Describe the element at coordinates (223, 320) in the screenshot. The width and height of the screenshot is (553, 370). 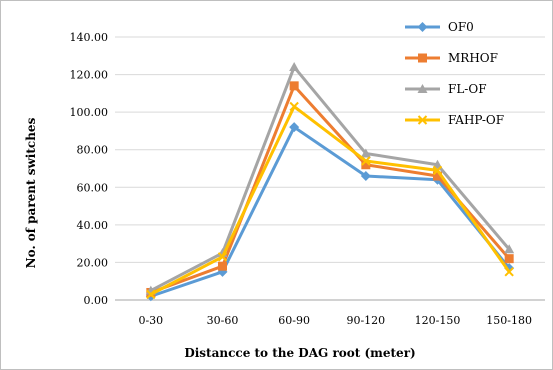
I see `x-tick-label: 30-60` at that location.